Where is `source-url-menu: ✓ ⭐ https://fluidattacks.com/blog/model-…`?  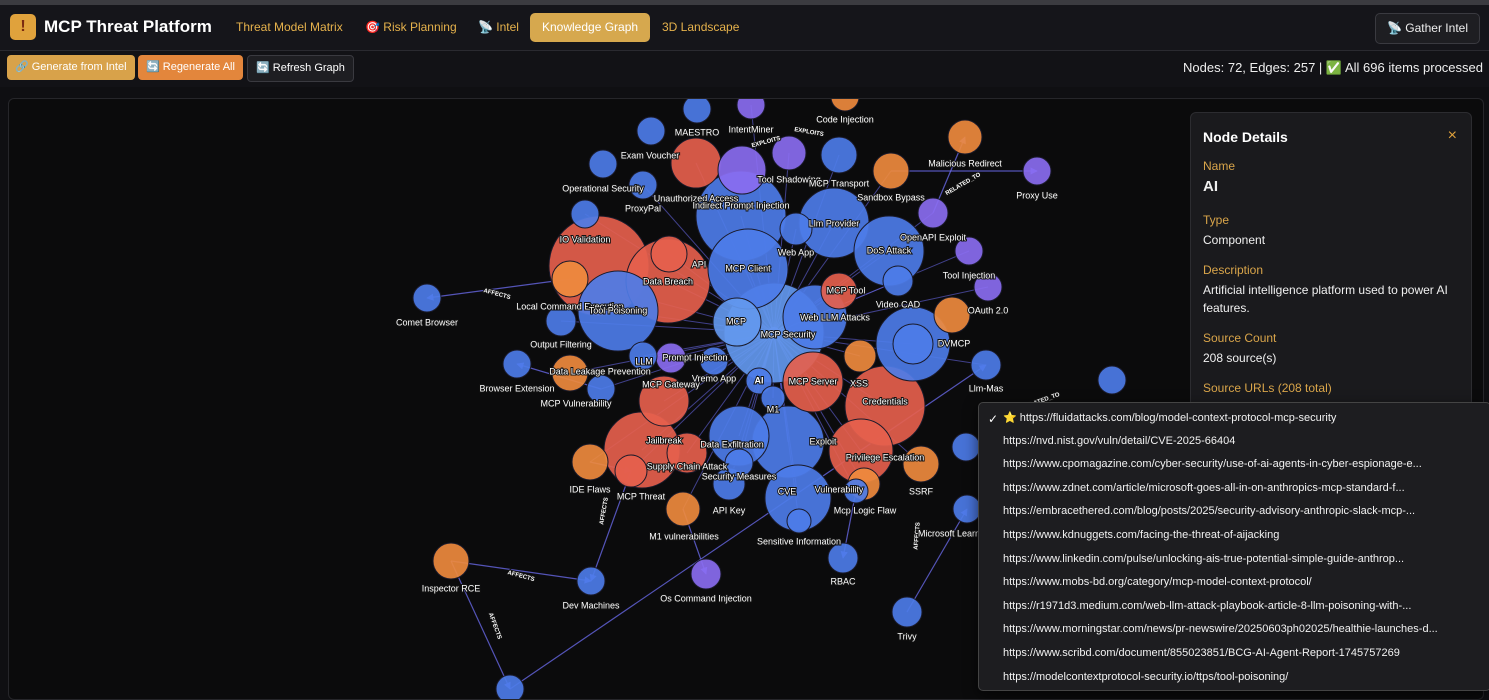 source-url-menu: ✓ ⭐ https://fluidattacks.com/blog/model-… is located at coordinates (1233, 546).